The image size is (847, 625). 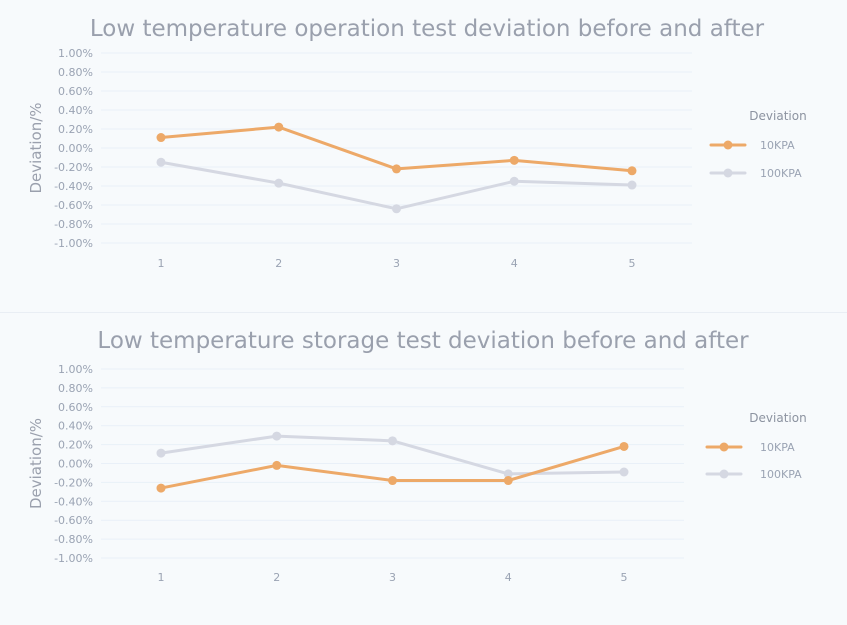 What do you see at coordinates (423, 312) in the screenshot?
I see `panel-divider` at bounding box center [423, 312].